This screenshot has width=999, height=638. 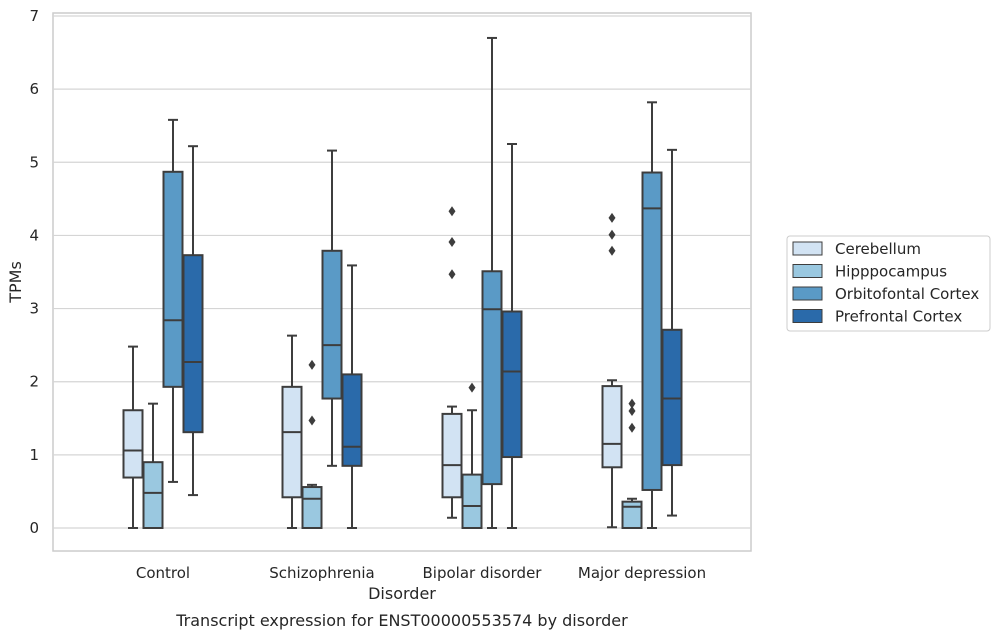 What do you see at coordinates (34, 16) in the screenshot?
I see `y-tick-label: 7` at bounding box center [34, 16].